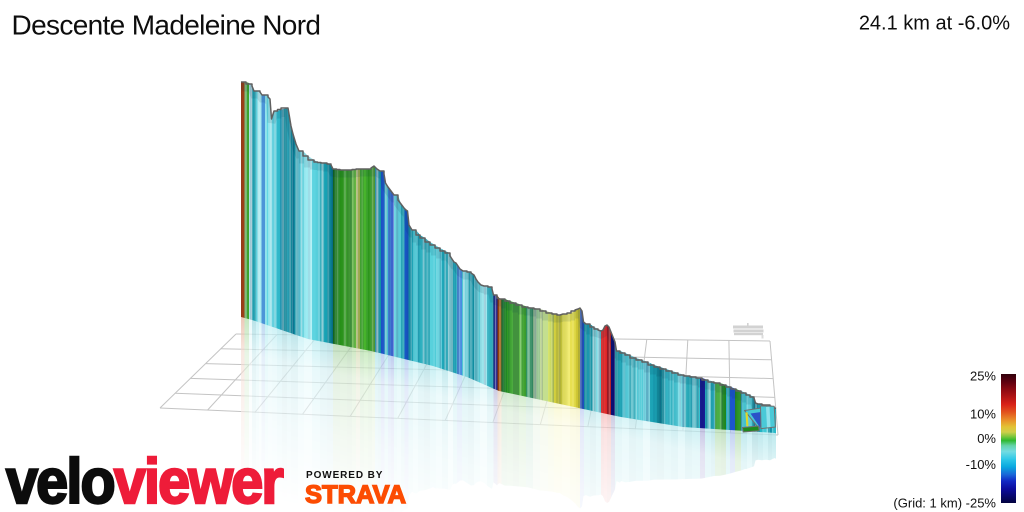  Describe the element at coordinates (986, 438) in the screenshot. I see `svg-text: 0%` at that location.